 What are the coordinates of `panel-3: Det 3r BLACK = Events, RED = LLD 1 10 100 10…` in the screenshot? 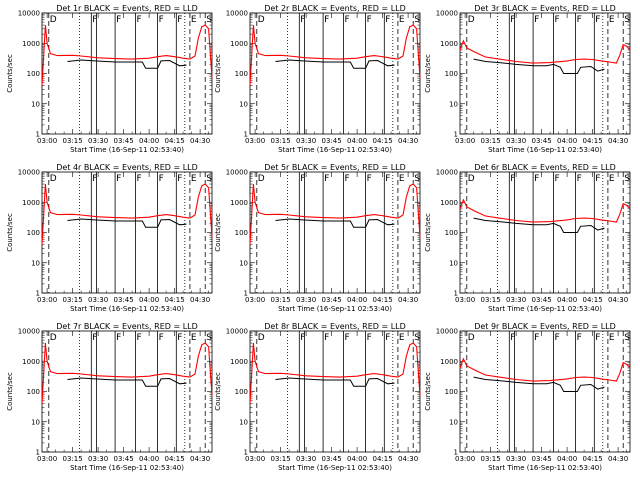 It's located at (527, 79).